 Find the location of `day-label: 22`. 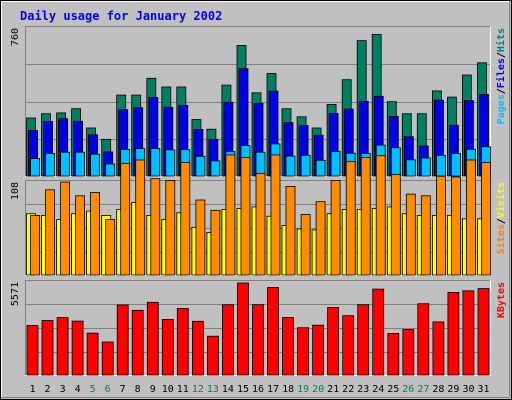

day-label: 22 is located at coordinates (348, 389).